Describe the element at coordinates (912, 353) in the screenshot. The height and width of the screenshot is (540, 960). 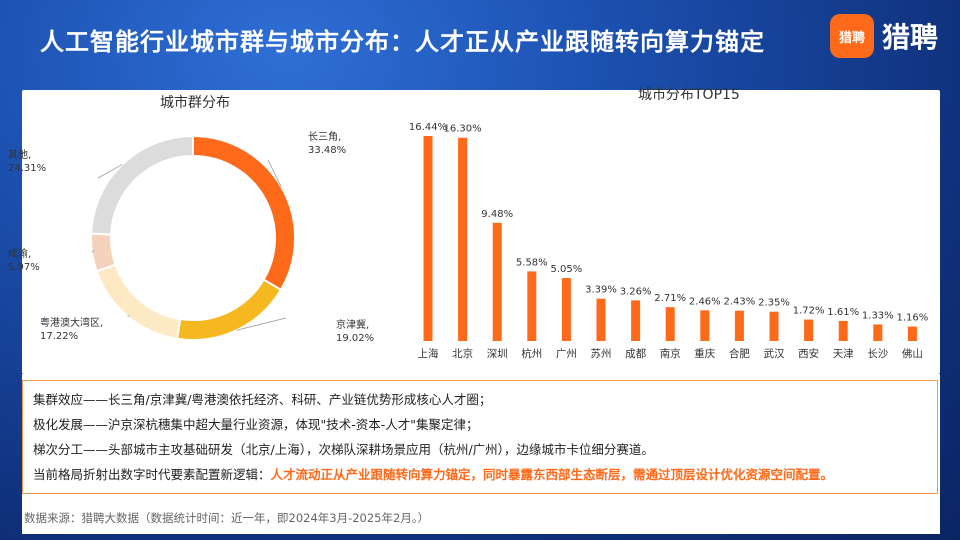
I see `bar-category-label: 佛山` at that location.